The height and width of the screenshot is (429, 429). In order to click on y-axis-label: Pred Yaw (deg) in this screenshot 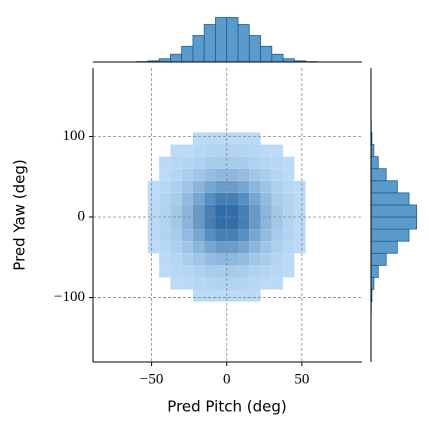, I will do `click(20, 214)`.